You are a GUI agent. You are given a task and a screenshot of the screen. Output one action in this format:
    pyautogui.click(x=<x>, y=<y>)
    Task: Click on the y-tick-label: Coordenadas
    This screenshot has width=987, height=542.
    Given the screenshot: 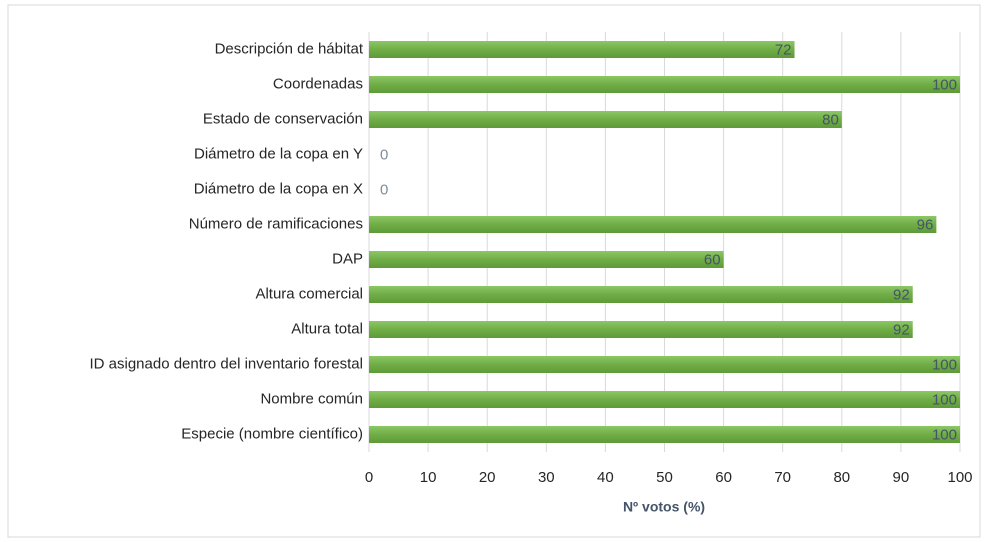 What is the action you would take?
    pyautogui.click(x=318, y=83)
    